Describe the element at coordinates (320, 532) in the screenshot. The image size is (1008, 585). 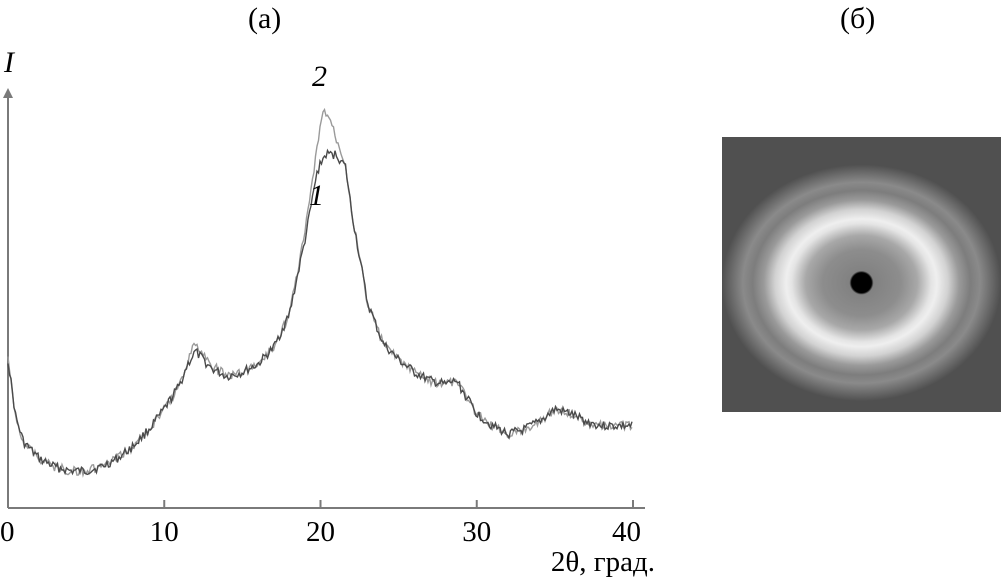
I see `x-tick-label-2: 20` at that location.